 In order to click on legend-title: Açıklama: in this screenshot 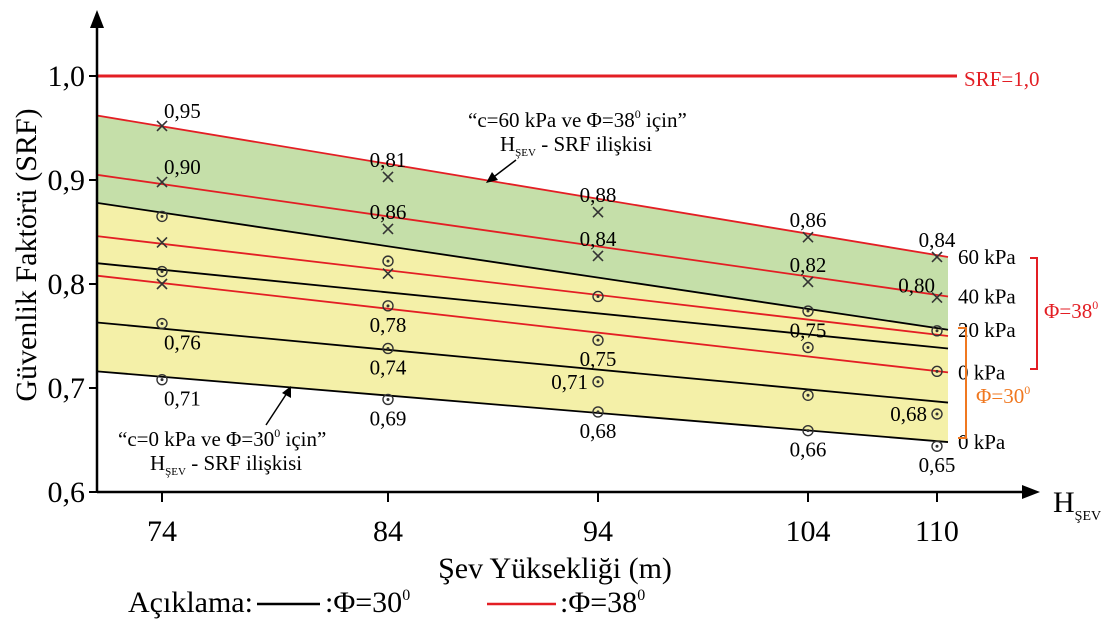, I will do `click(190, 602)`.